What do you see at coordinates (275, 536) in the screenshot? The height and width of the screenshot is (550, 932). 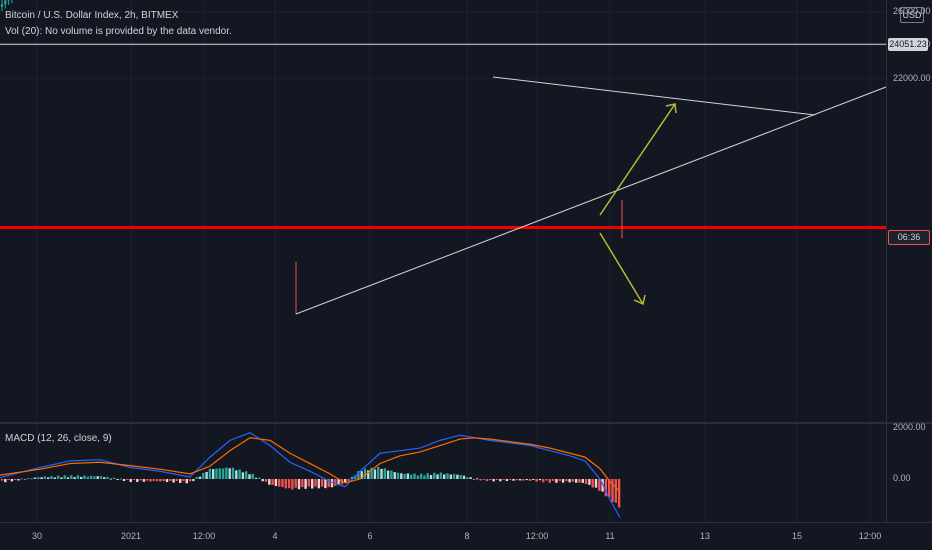 I see `x-tick-label: 4` at bounding box center [275, 536].